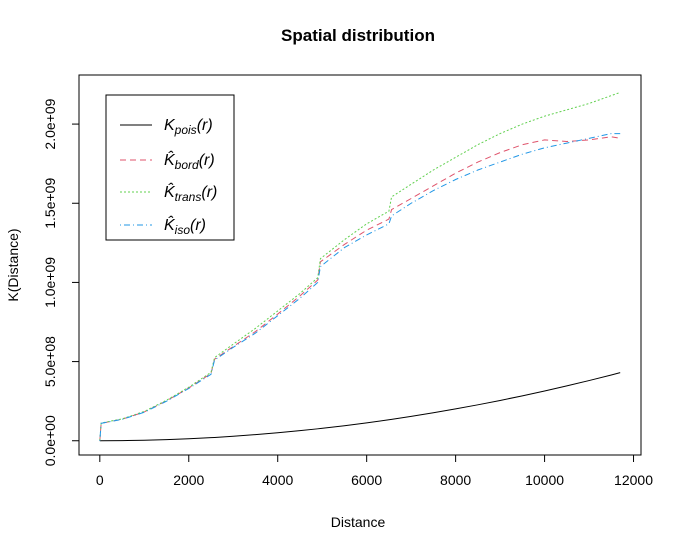  I want to click on legend-label: Kpois(r), so click(188, 127).